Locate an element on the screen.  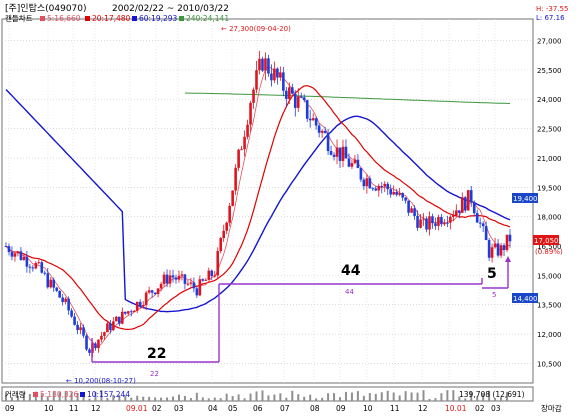
x-tick-label: 07 is located at coordinates (285, 408).